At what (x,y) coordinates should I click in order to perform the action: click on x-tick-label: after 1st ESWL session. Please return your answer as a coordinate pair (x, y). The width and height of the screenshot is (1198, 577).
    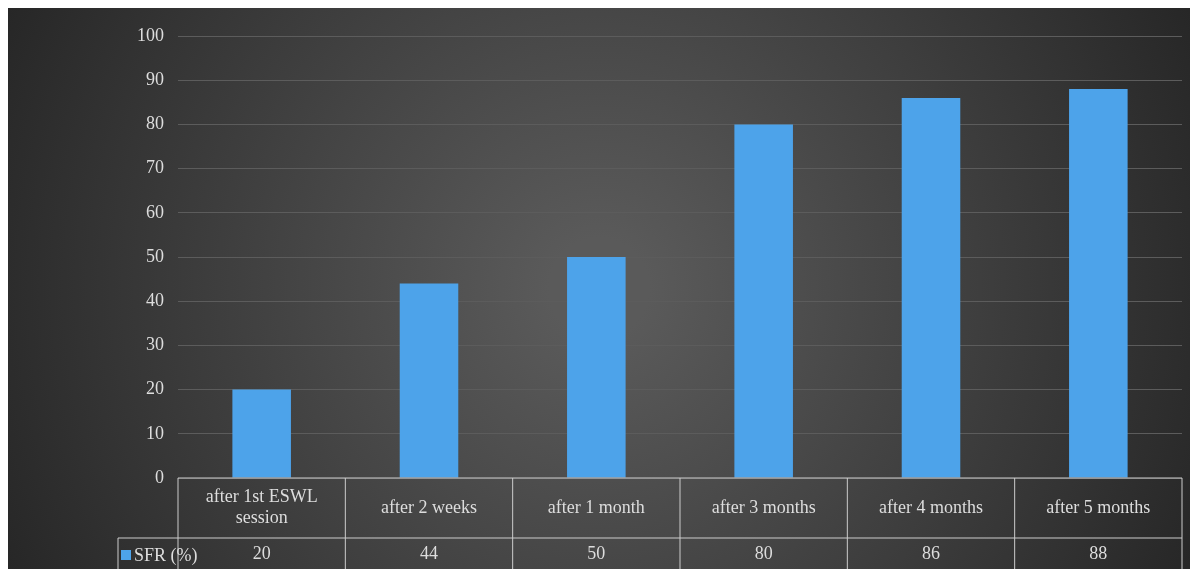
    Looking at the image, I should click on (261, 507).